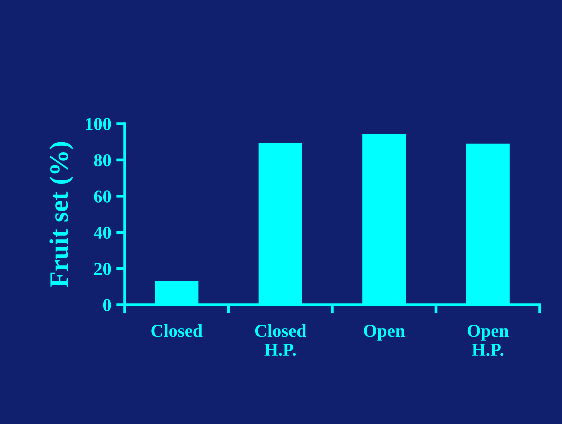 This screenshot has width=562, height=424. Describe the element at coordinates (103, 269) in the screenshot. I see `y-tick-label: 20` at that location.